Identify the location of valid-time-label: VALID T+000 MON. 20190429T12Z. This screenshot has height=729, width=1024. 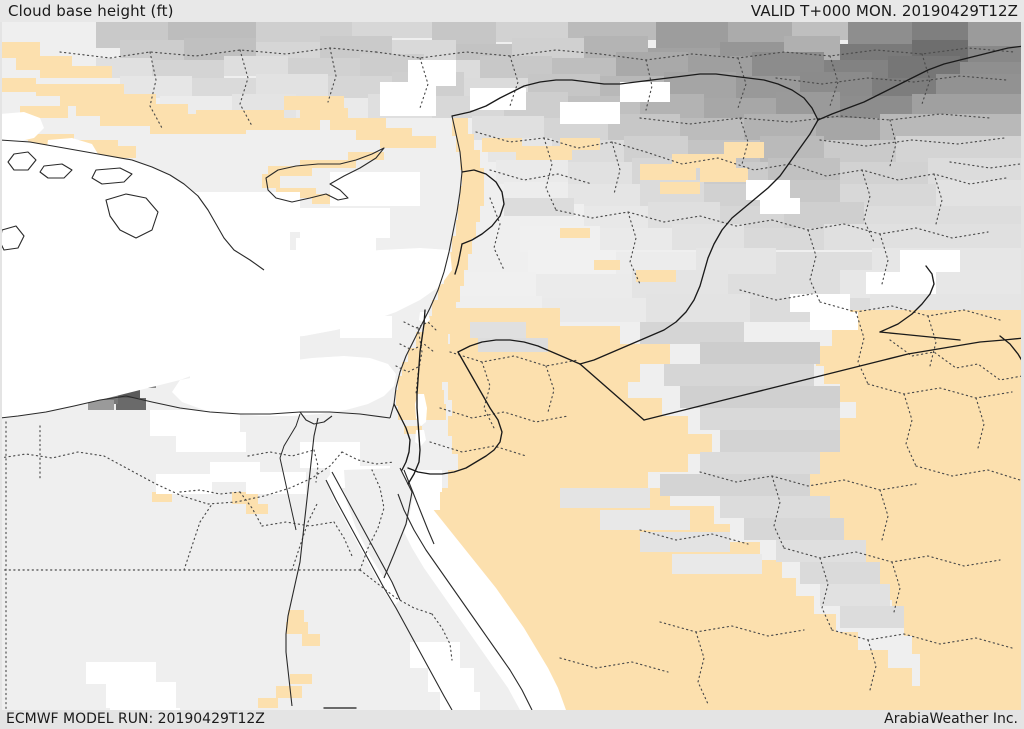
(884, 11).